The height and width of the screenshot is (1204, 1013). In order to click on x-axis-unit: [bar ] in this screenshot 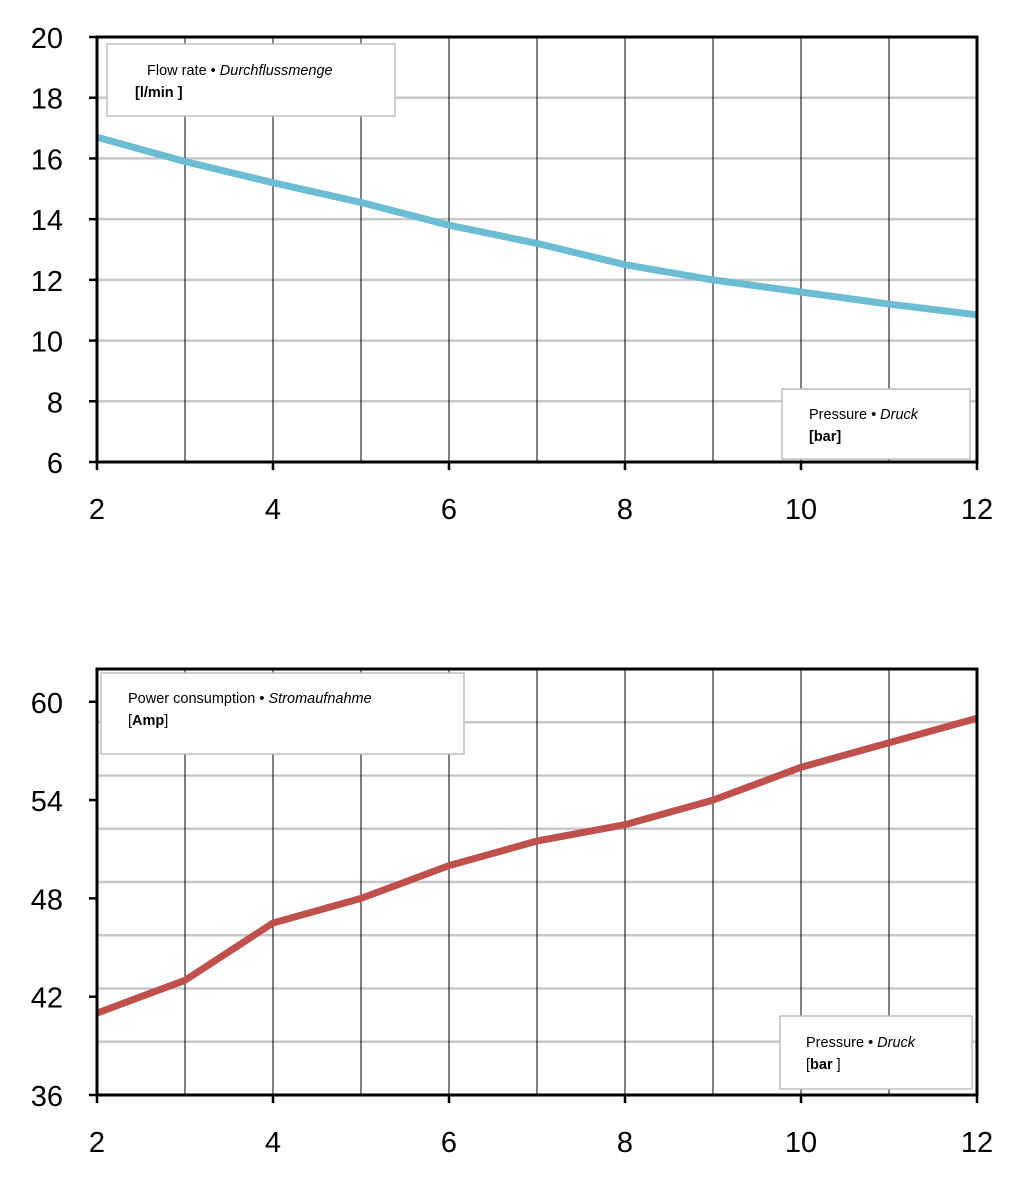, I will do `click(823, 1065)`.